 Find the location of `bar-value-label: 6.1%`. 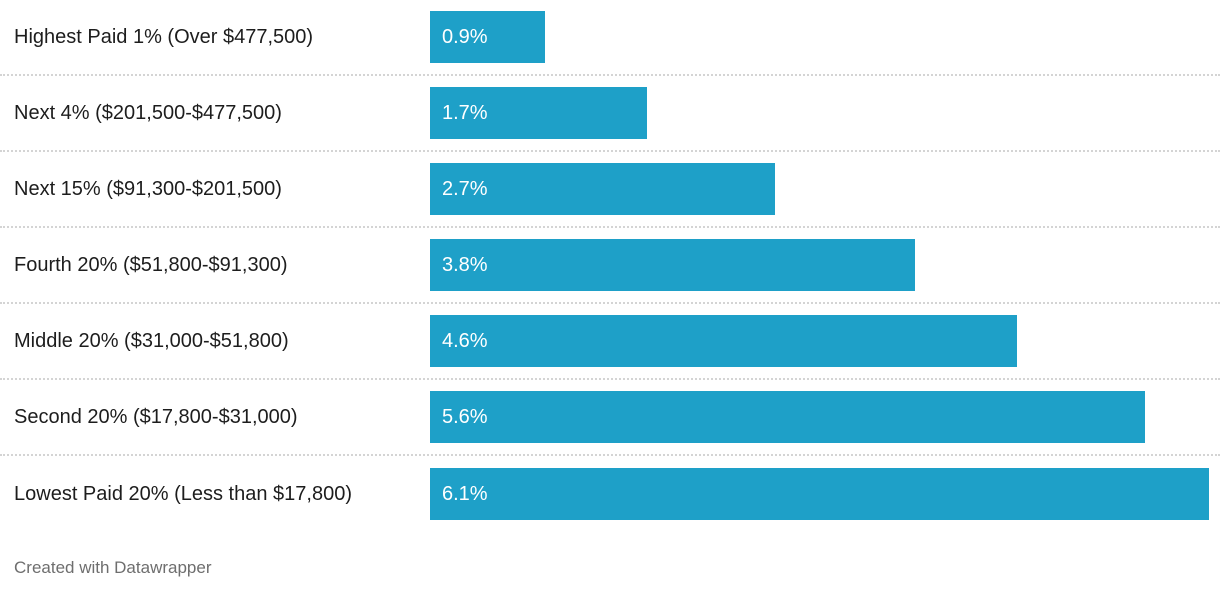

bar-value-label: 6.1% is located at coordinates (465, 493).